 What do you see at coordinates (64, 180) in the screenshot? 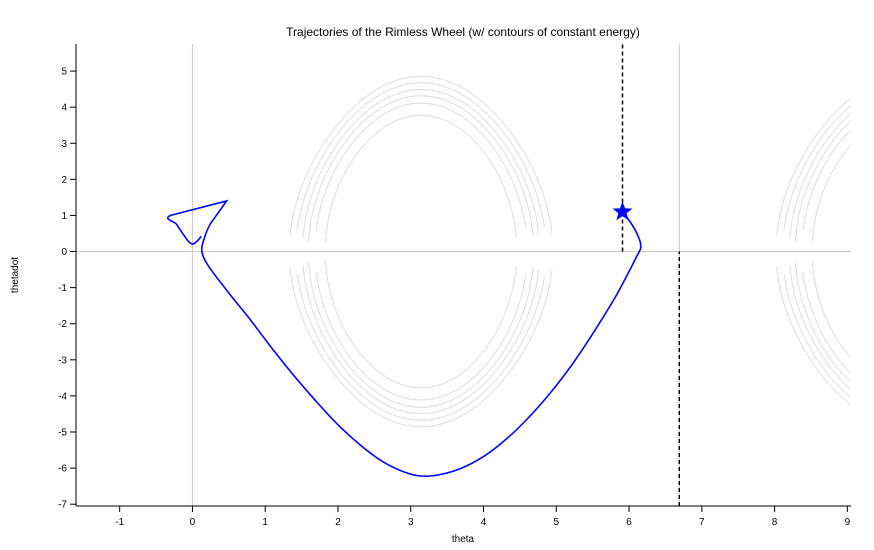
I see `y-tick-label: 2` at bounding box center [64, 180].